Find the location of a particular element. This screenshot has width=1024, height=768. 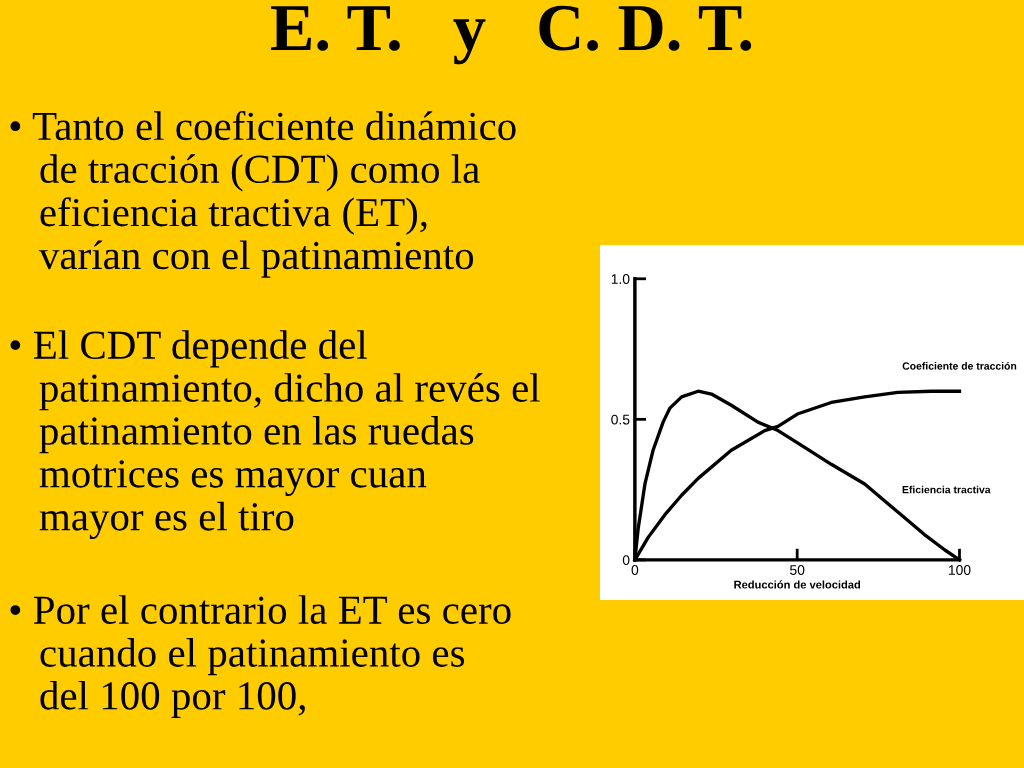

text: • Por el contrario la ET es cero cuando el patinamiento es del 100 por 100, is located at coordinates (260, 657).